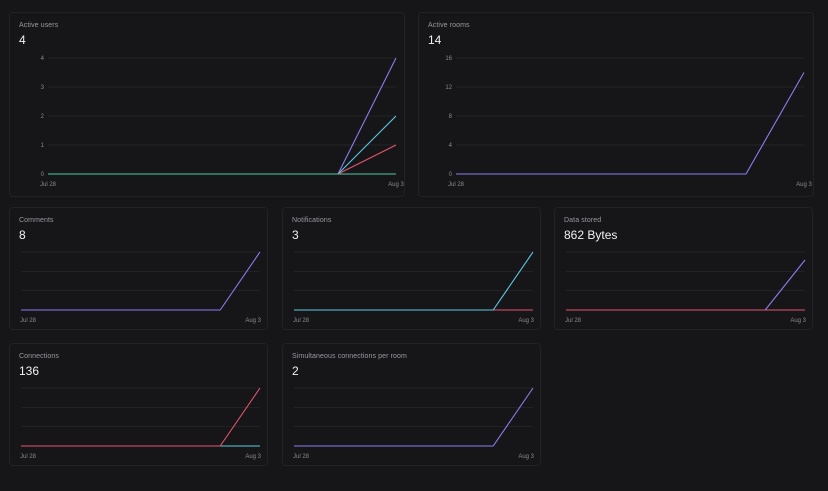 This screenshot has width=828, height=491. Describe the element at coordinates (22, 235) in the screenshot. I see `card-value: 8` at that location.